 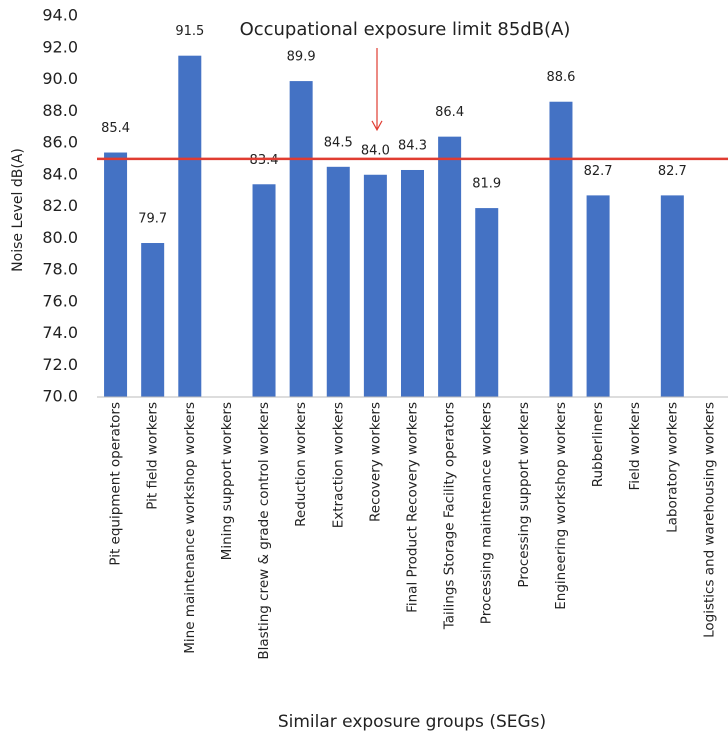 What do you see at coordinates (116, 484) in the screenshot?
I see `x-tick-label: Pit equipment operators` at bounding box center [116, 484].